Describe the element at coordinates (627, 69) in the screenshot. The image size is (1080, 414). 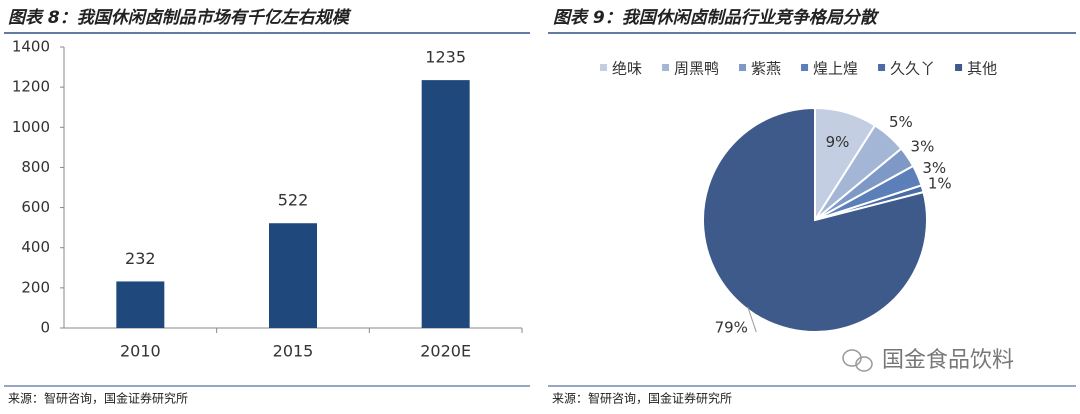
I see `legend-label: 绝味` at that location.